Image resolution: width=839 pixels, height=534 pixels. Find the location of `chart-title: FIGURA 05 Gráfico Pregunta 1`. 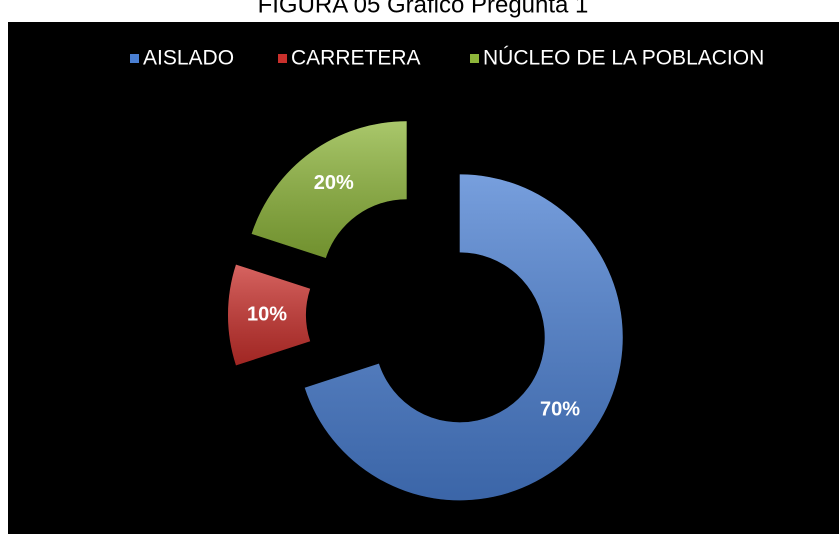

chart-title: FIGURA 05 Gráfico Pregunta 1 is located at coordinates (423, 9).